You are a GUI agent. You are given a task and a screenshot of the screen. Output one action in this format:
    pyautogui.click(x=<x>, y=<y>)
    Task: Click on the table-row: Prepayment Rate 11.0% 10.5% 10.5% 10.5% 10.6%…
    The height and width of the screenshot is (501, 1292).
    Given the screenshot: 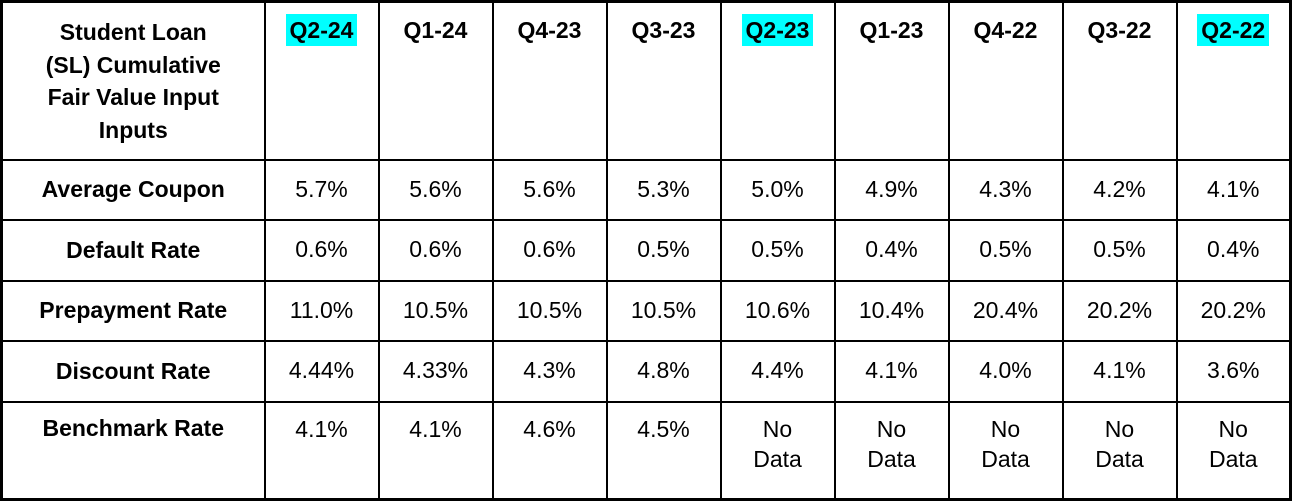 What is the action you would take?
    pyautogui.click(x=646, y=311)
    